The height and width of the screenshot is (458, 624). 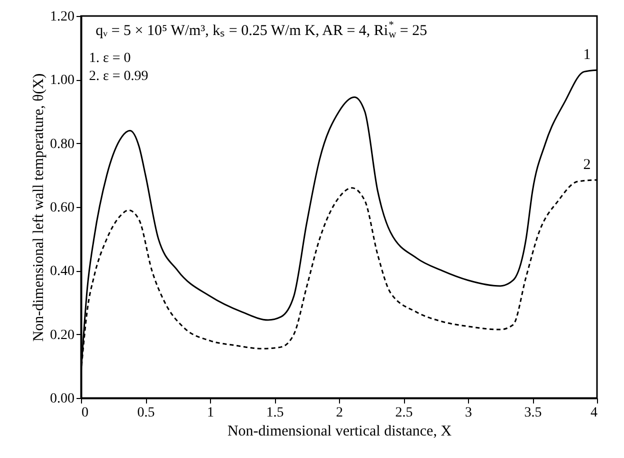 What do you see at coordinates (275, 413) in the screenshot?
I see `x-tick-label: 1.5` at bounding box center [275, 413].